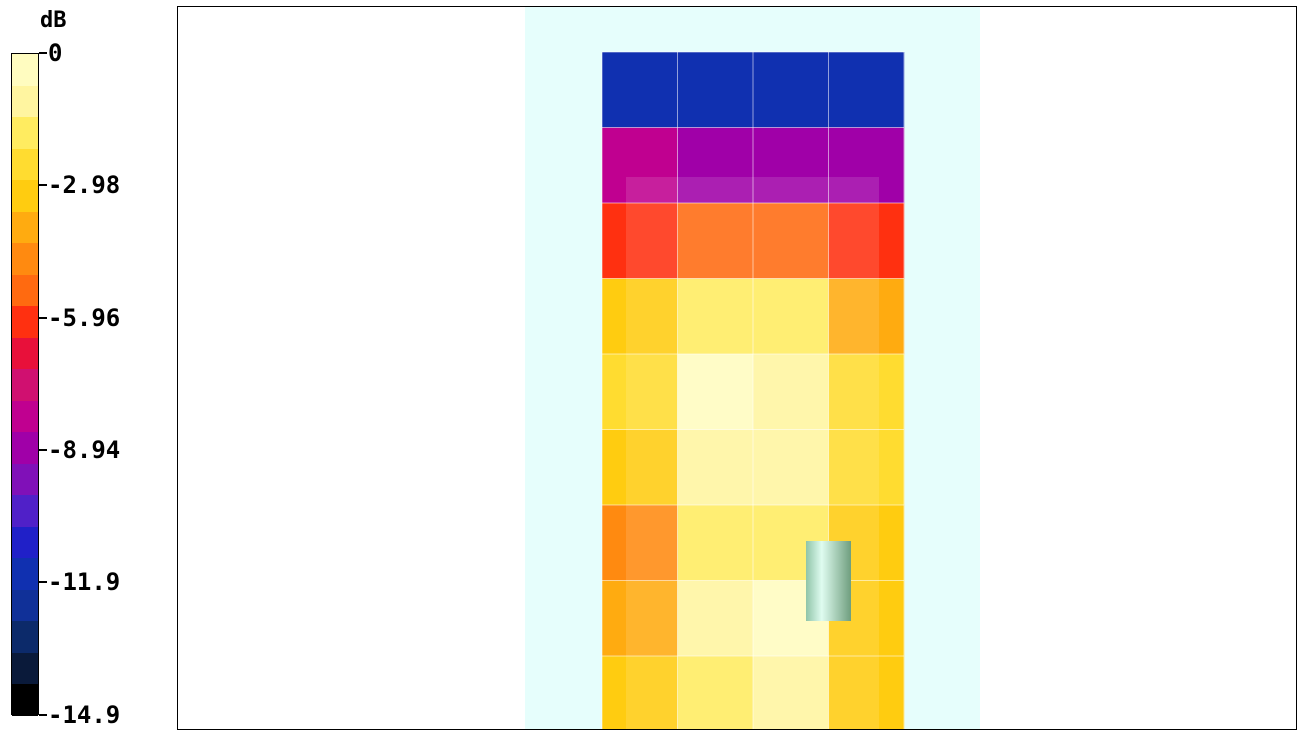 The height and width of the screenshot is (732, 1299). I want to click on colorbar-tick-label: -14.9, so click(84, 715).